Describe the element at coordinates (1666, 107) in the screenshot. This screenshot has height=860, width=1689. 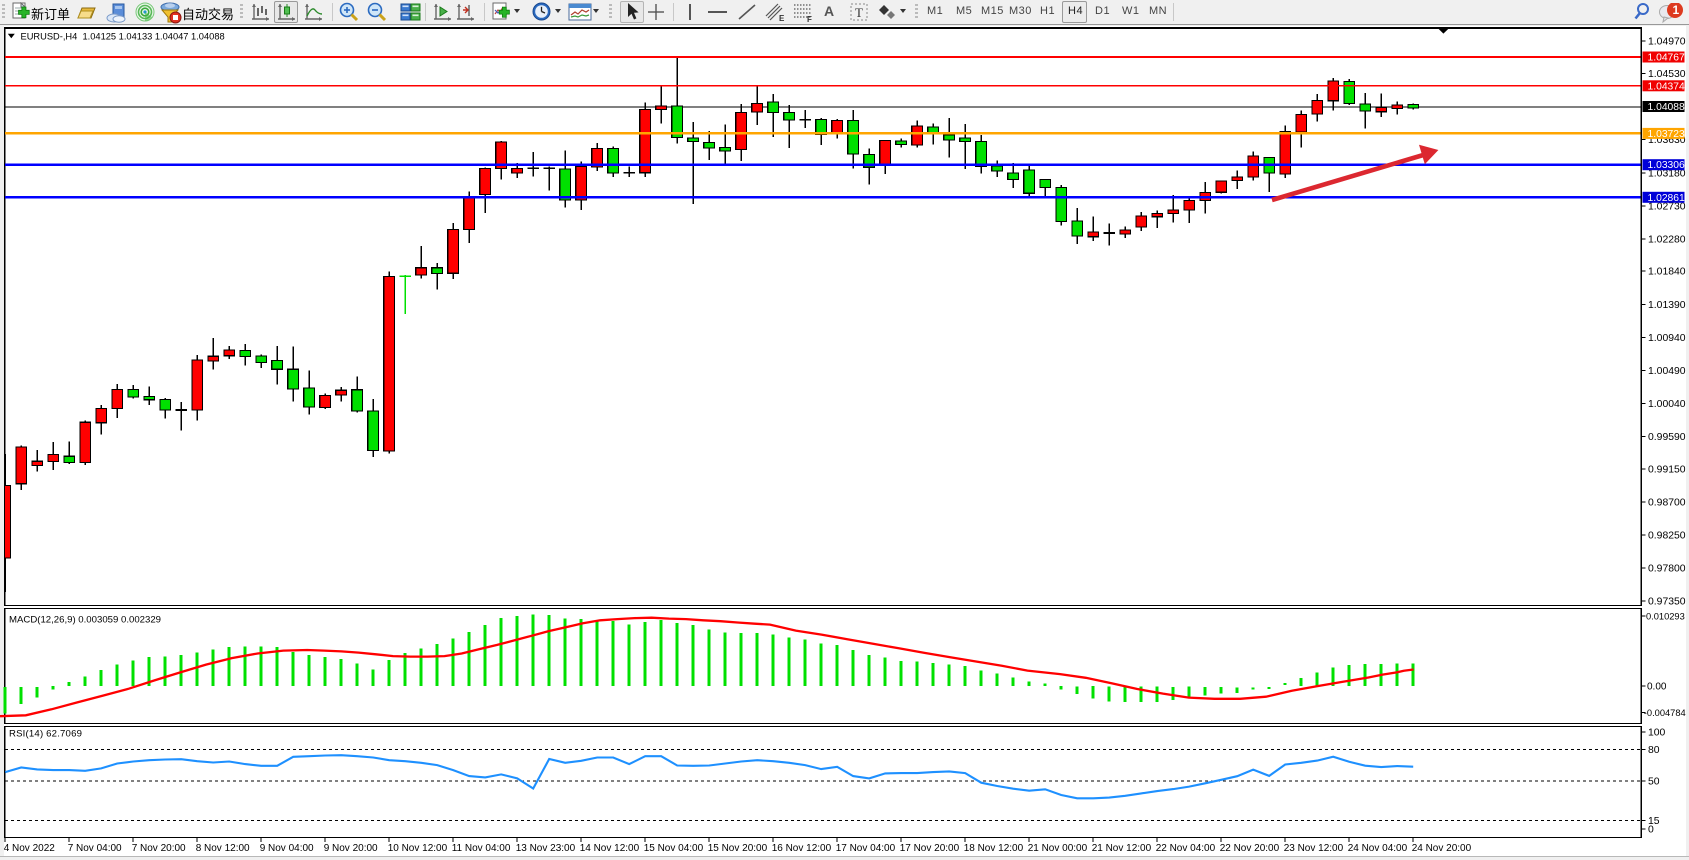
I see `svg-text: 1.04088` at that location.